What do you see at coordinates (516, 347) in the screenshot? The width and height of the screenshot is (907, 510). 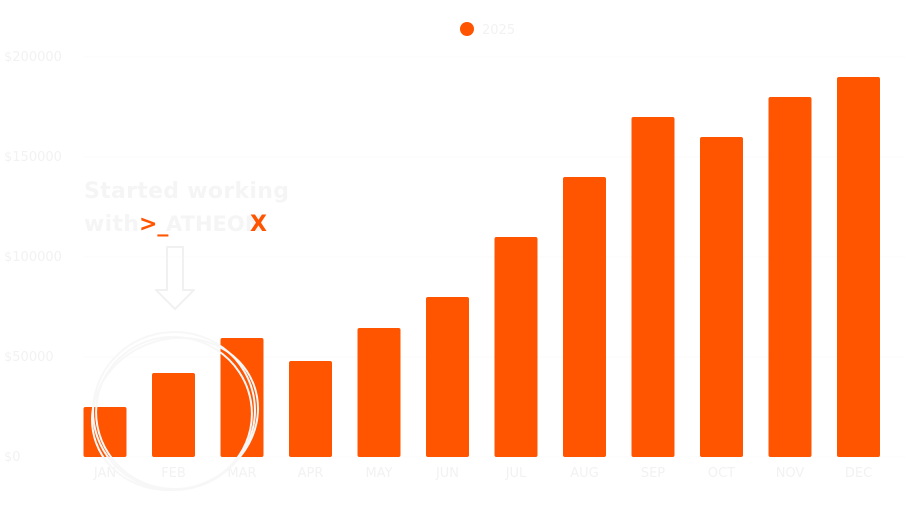 I see `bar-jul` at bounding box center [516, 347].